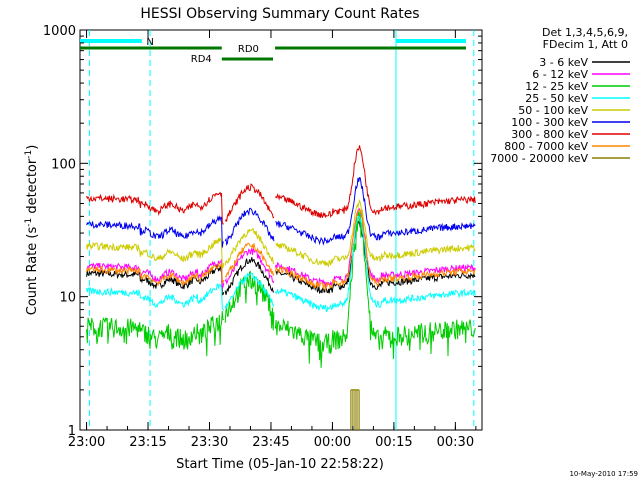 This screenshot has width=640, height=480. I want to click on timestamp: 10-May-2010 17:59, so click(603, 474).